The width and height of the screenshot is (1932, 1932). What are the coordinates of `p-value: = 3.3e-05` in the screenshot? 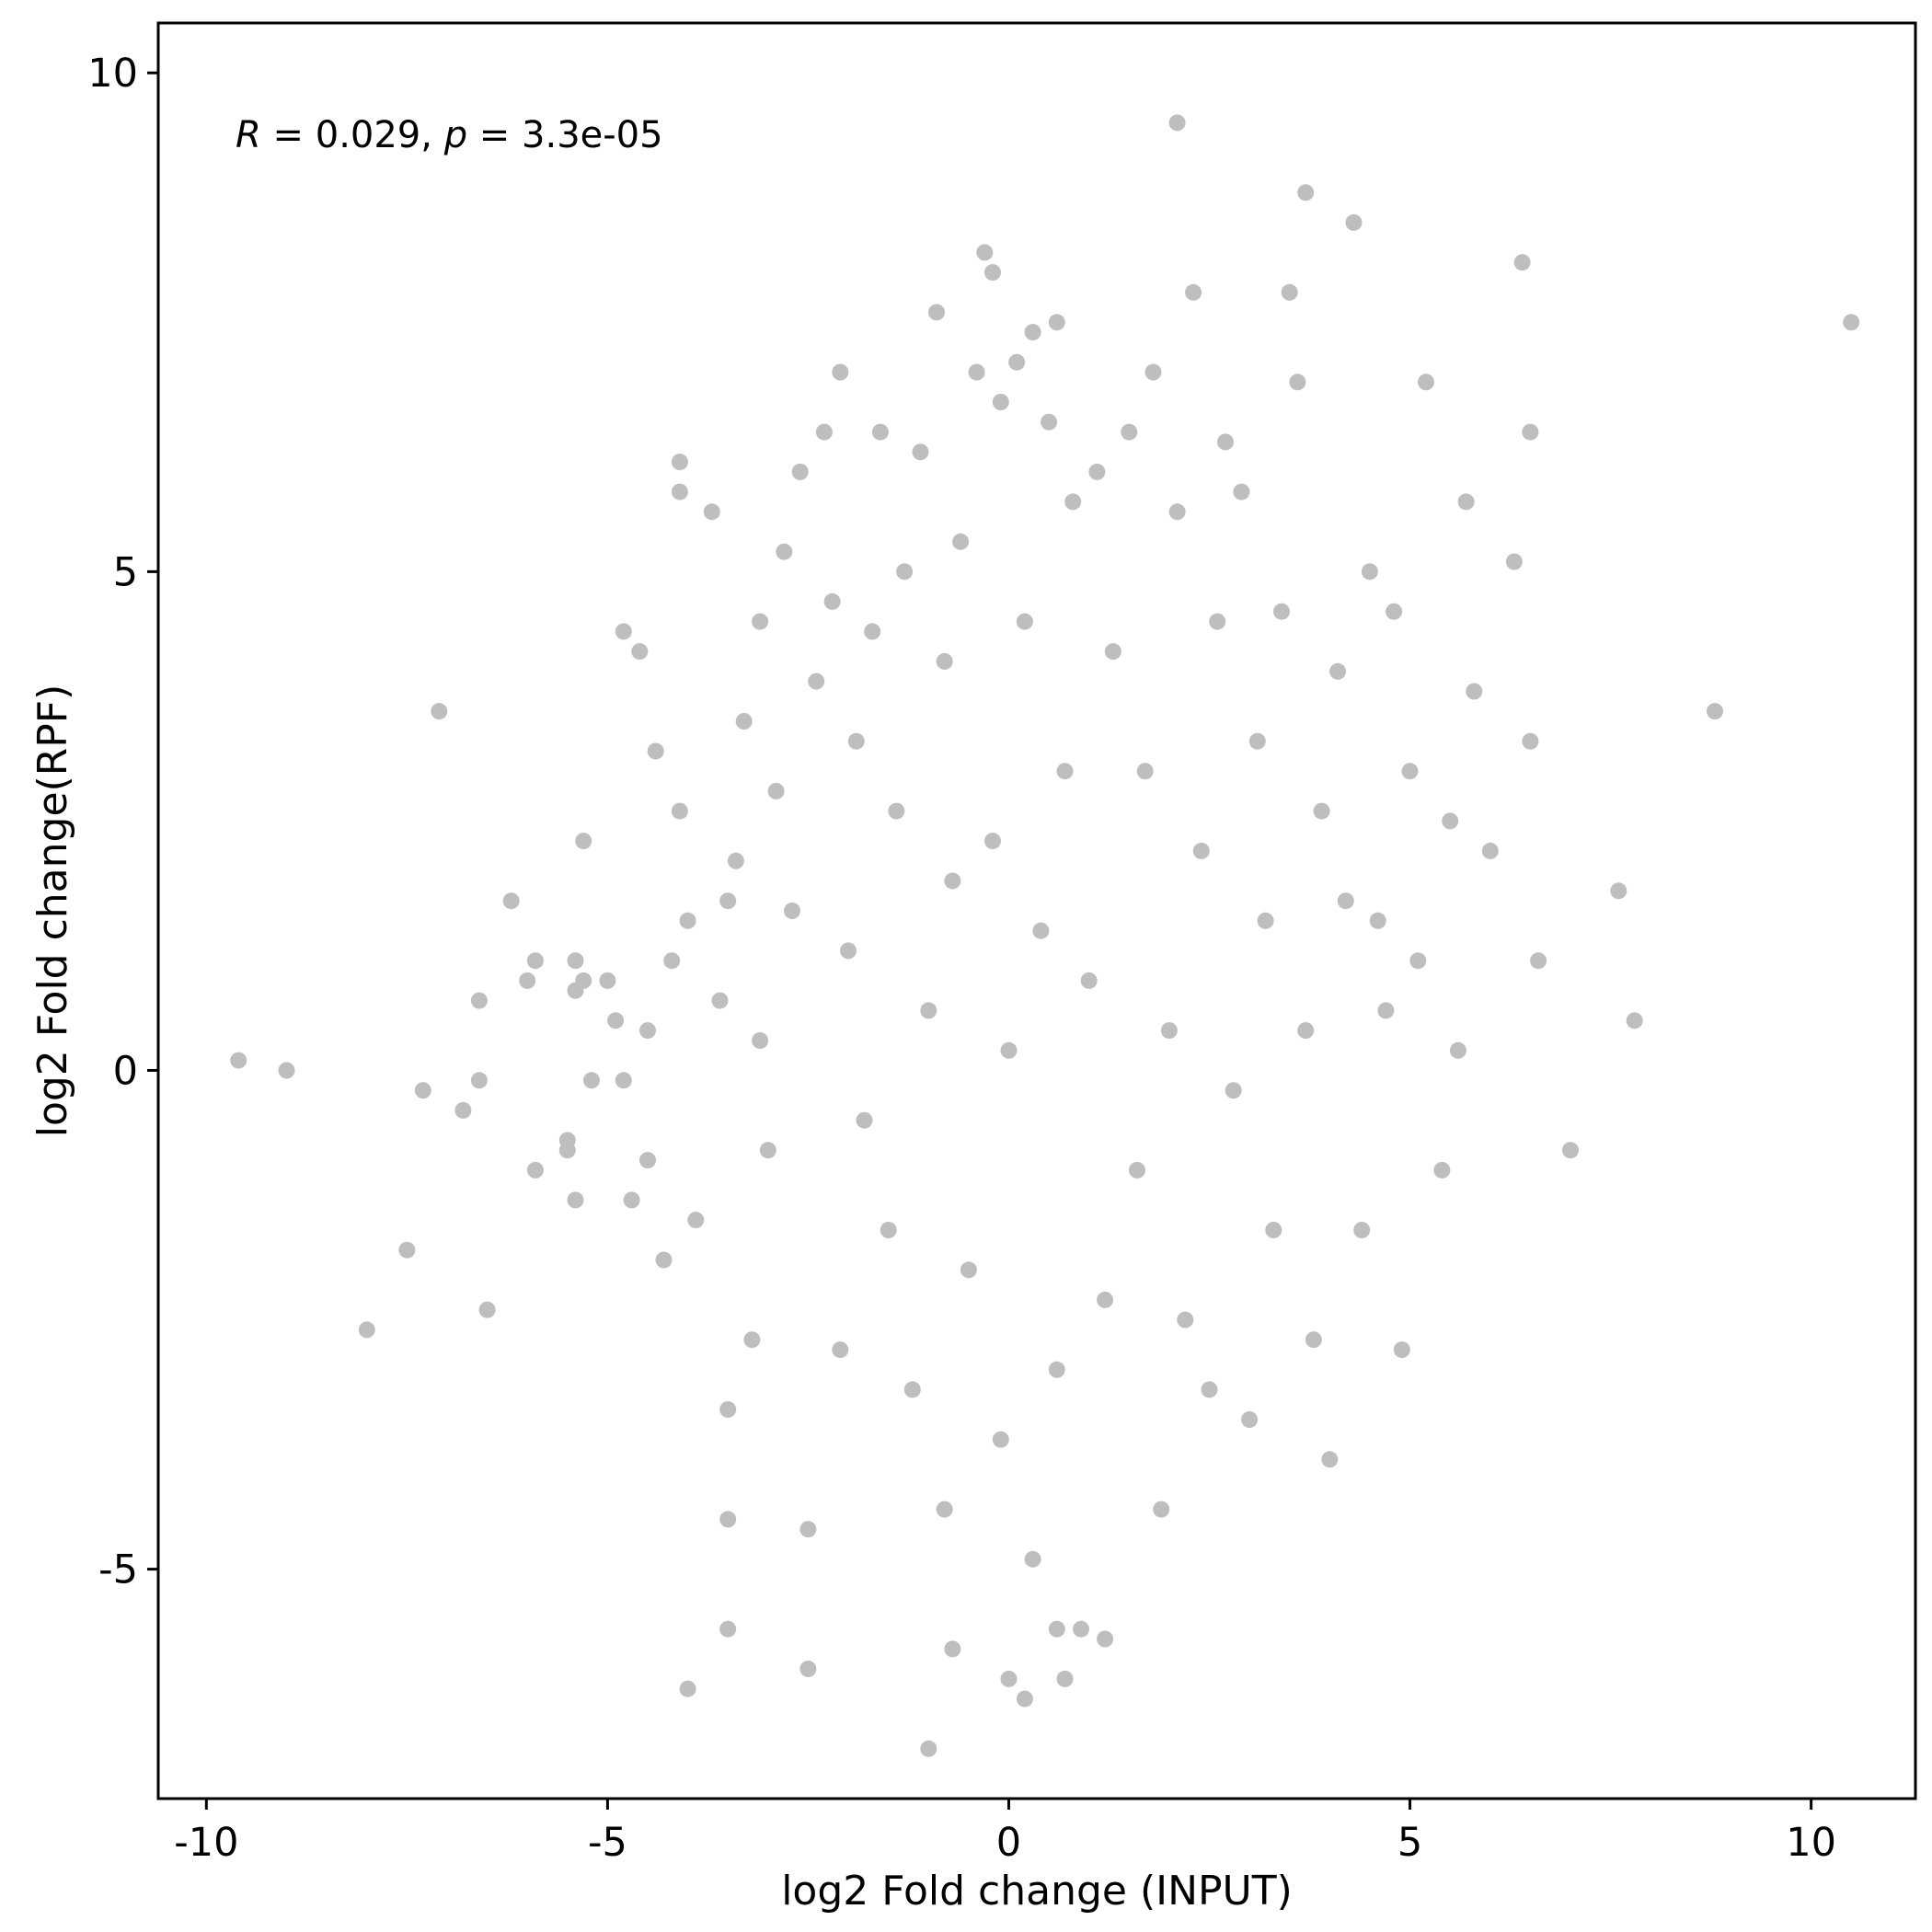 It's located at (565, 135).